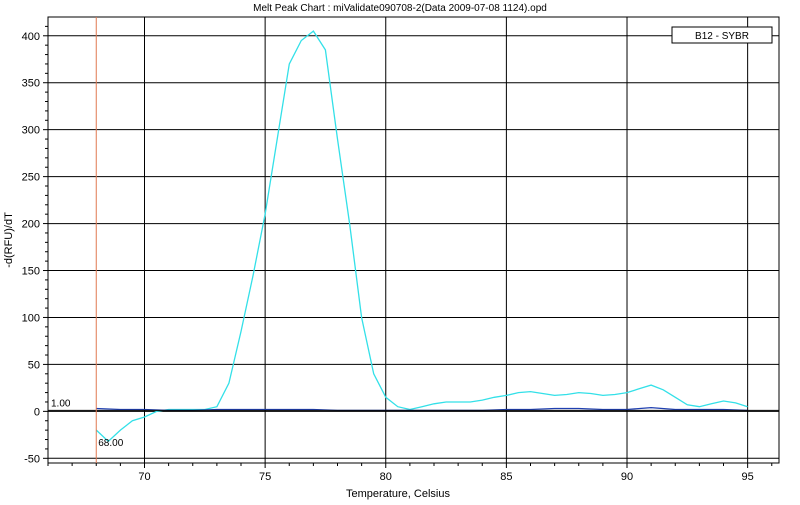 The width and height of the screenshot is (800, 505). What do you see at coordinates (32, 459) in the screenshot?
I see `y-tick-label: -50` at bounding box center [32, 459].